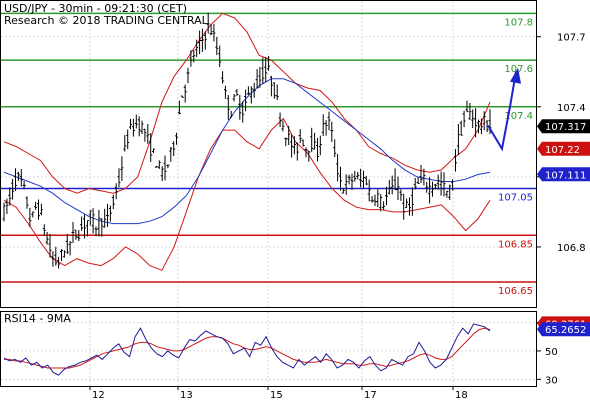  I want to click on price-box-last_price_box-label: 107.317, so click(565, 127).